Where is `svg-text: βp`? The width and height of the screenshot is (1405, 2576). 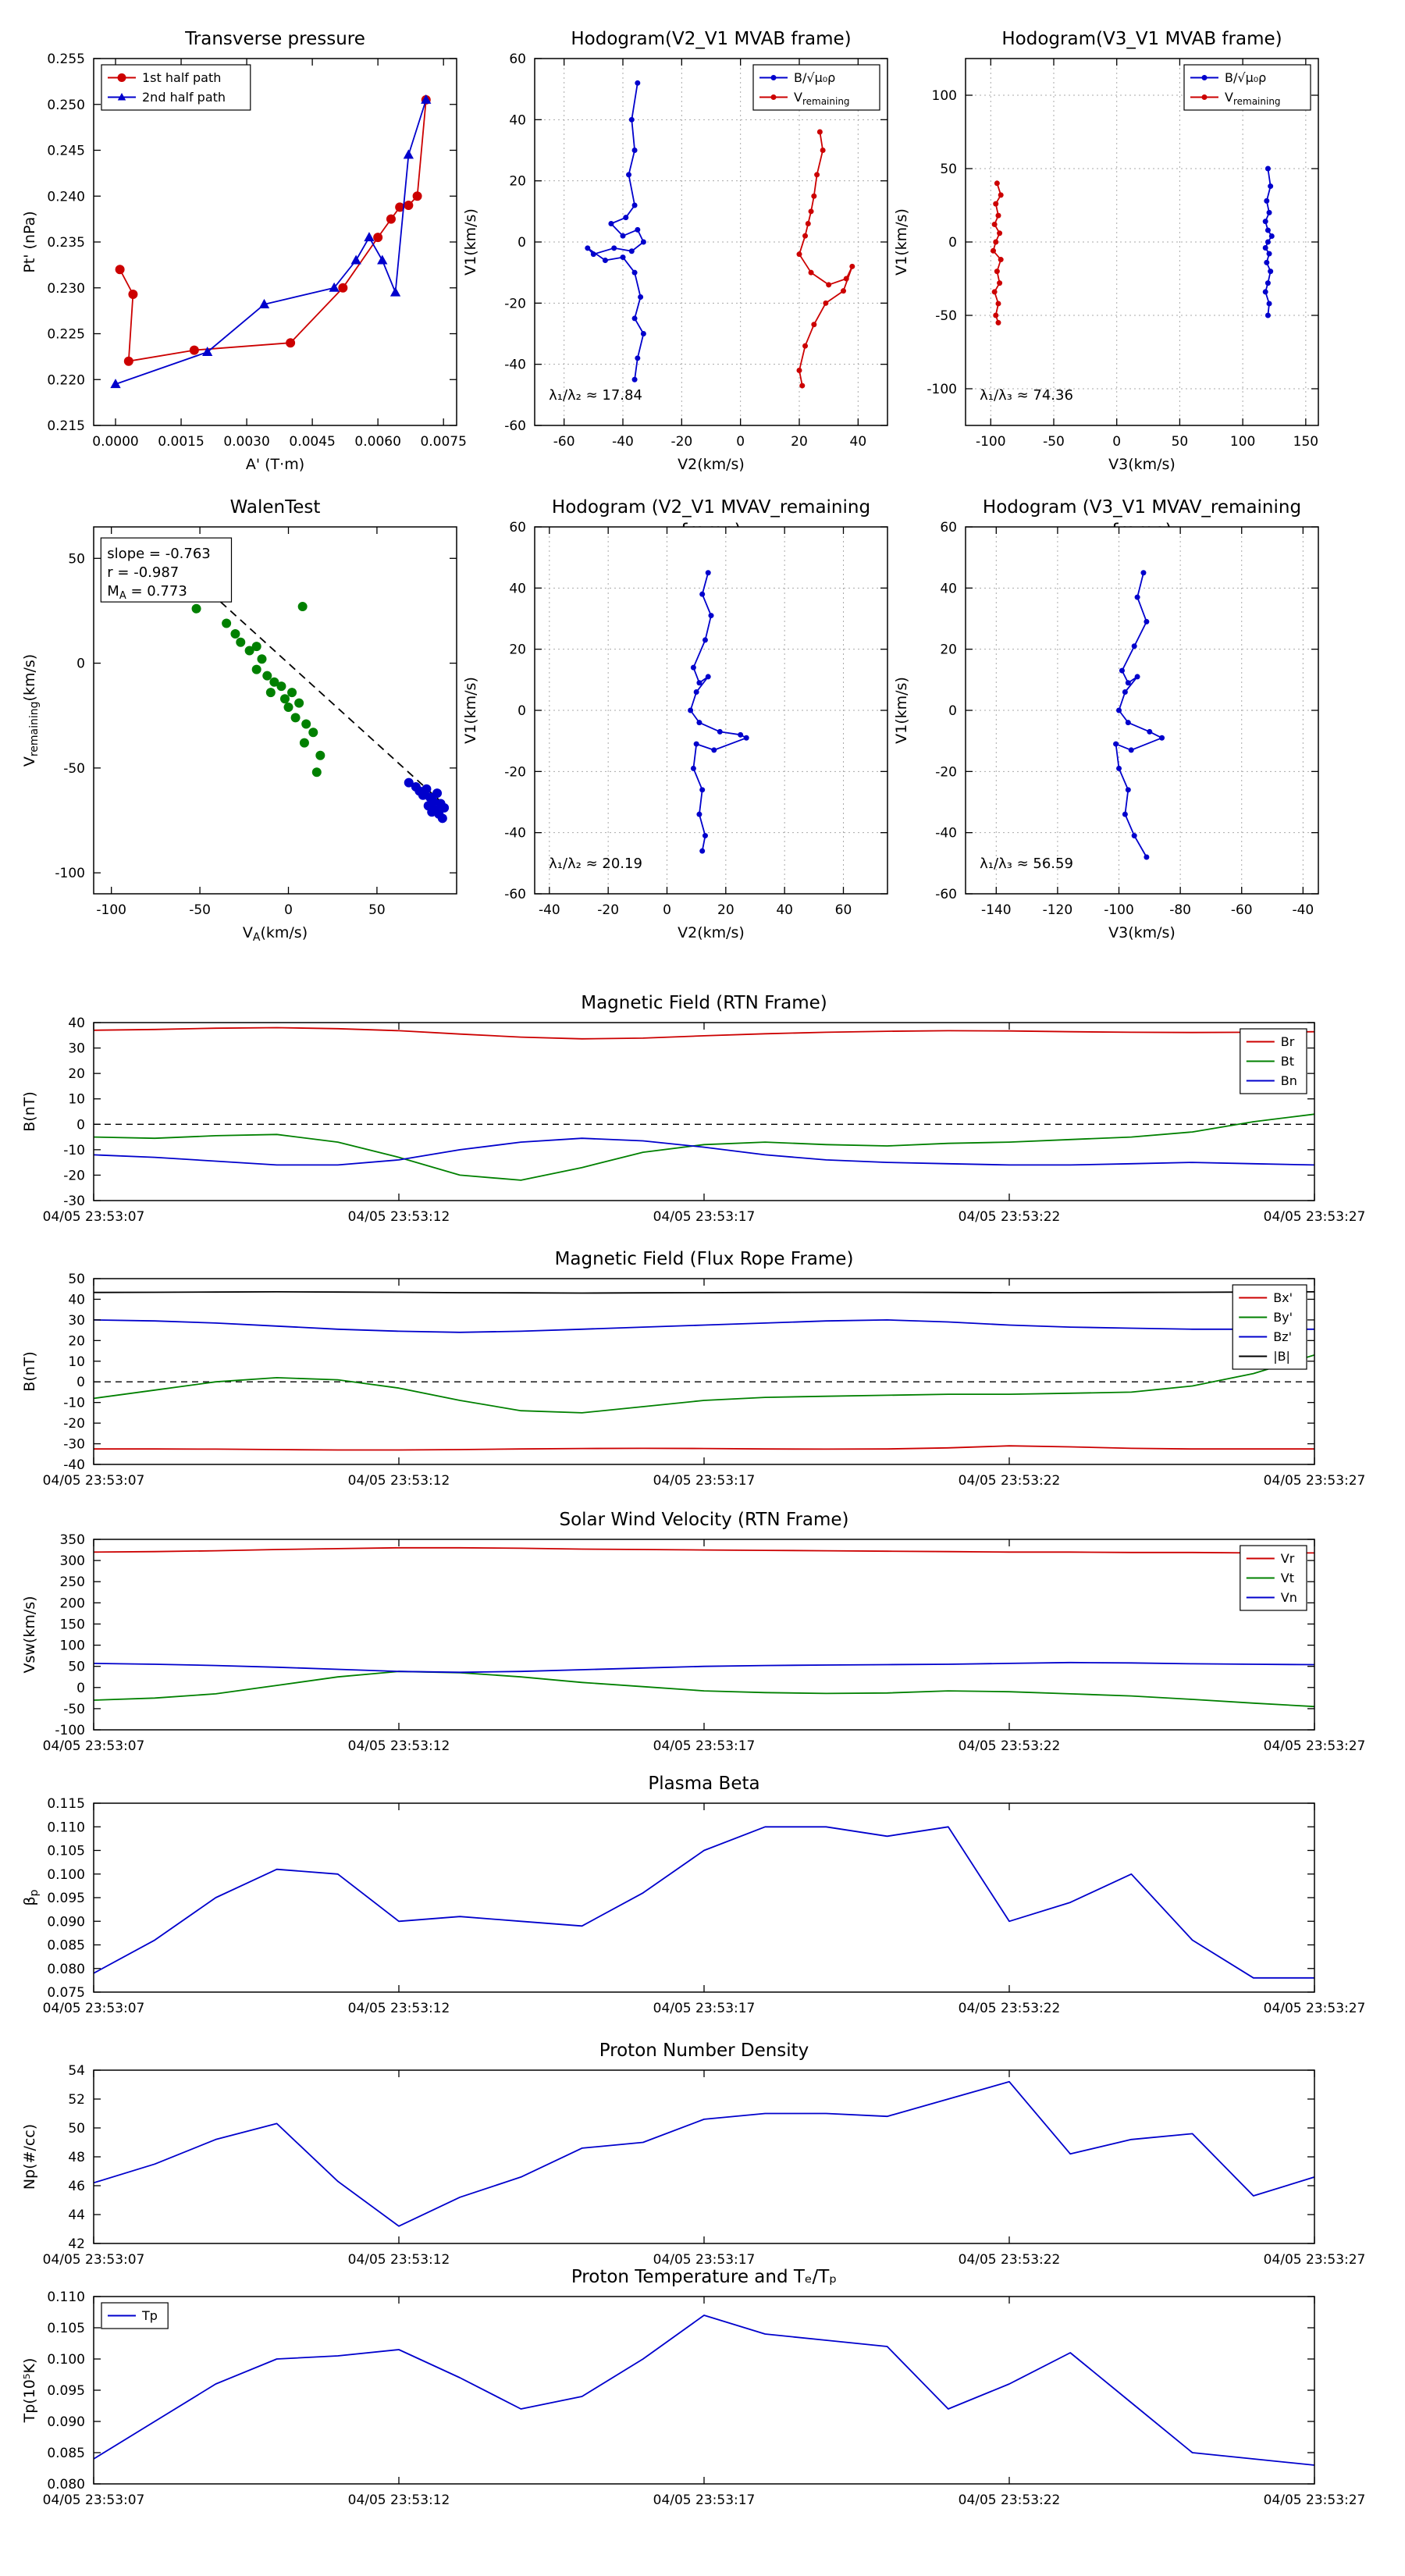
svg-text: βp is located at coordinates (31, 1897).